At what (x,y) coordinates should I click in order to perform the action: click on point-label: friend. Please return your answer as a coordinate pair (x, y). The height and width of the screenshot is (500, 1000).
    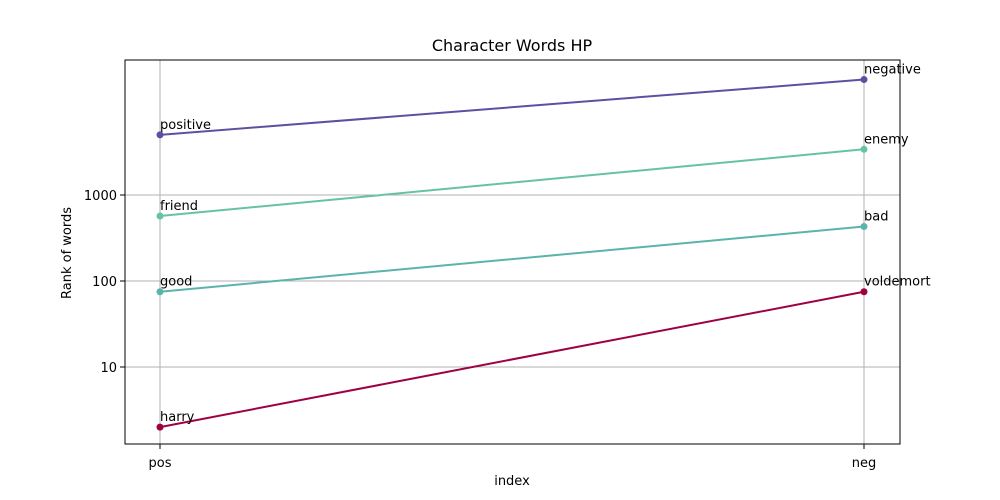
    Looking at the image, I should click on (179, 206).